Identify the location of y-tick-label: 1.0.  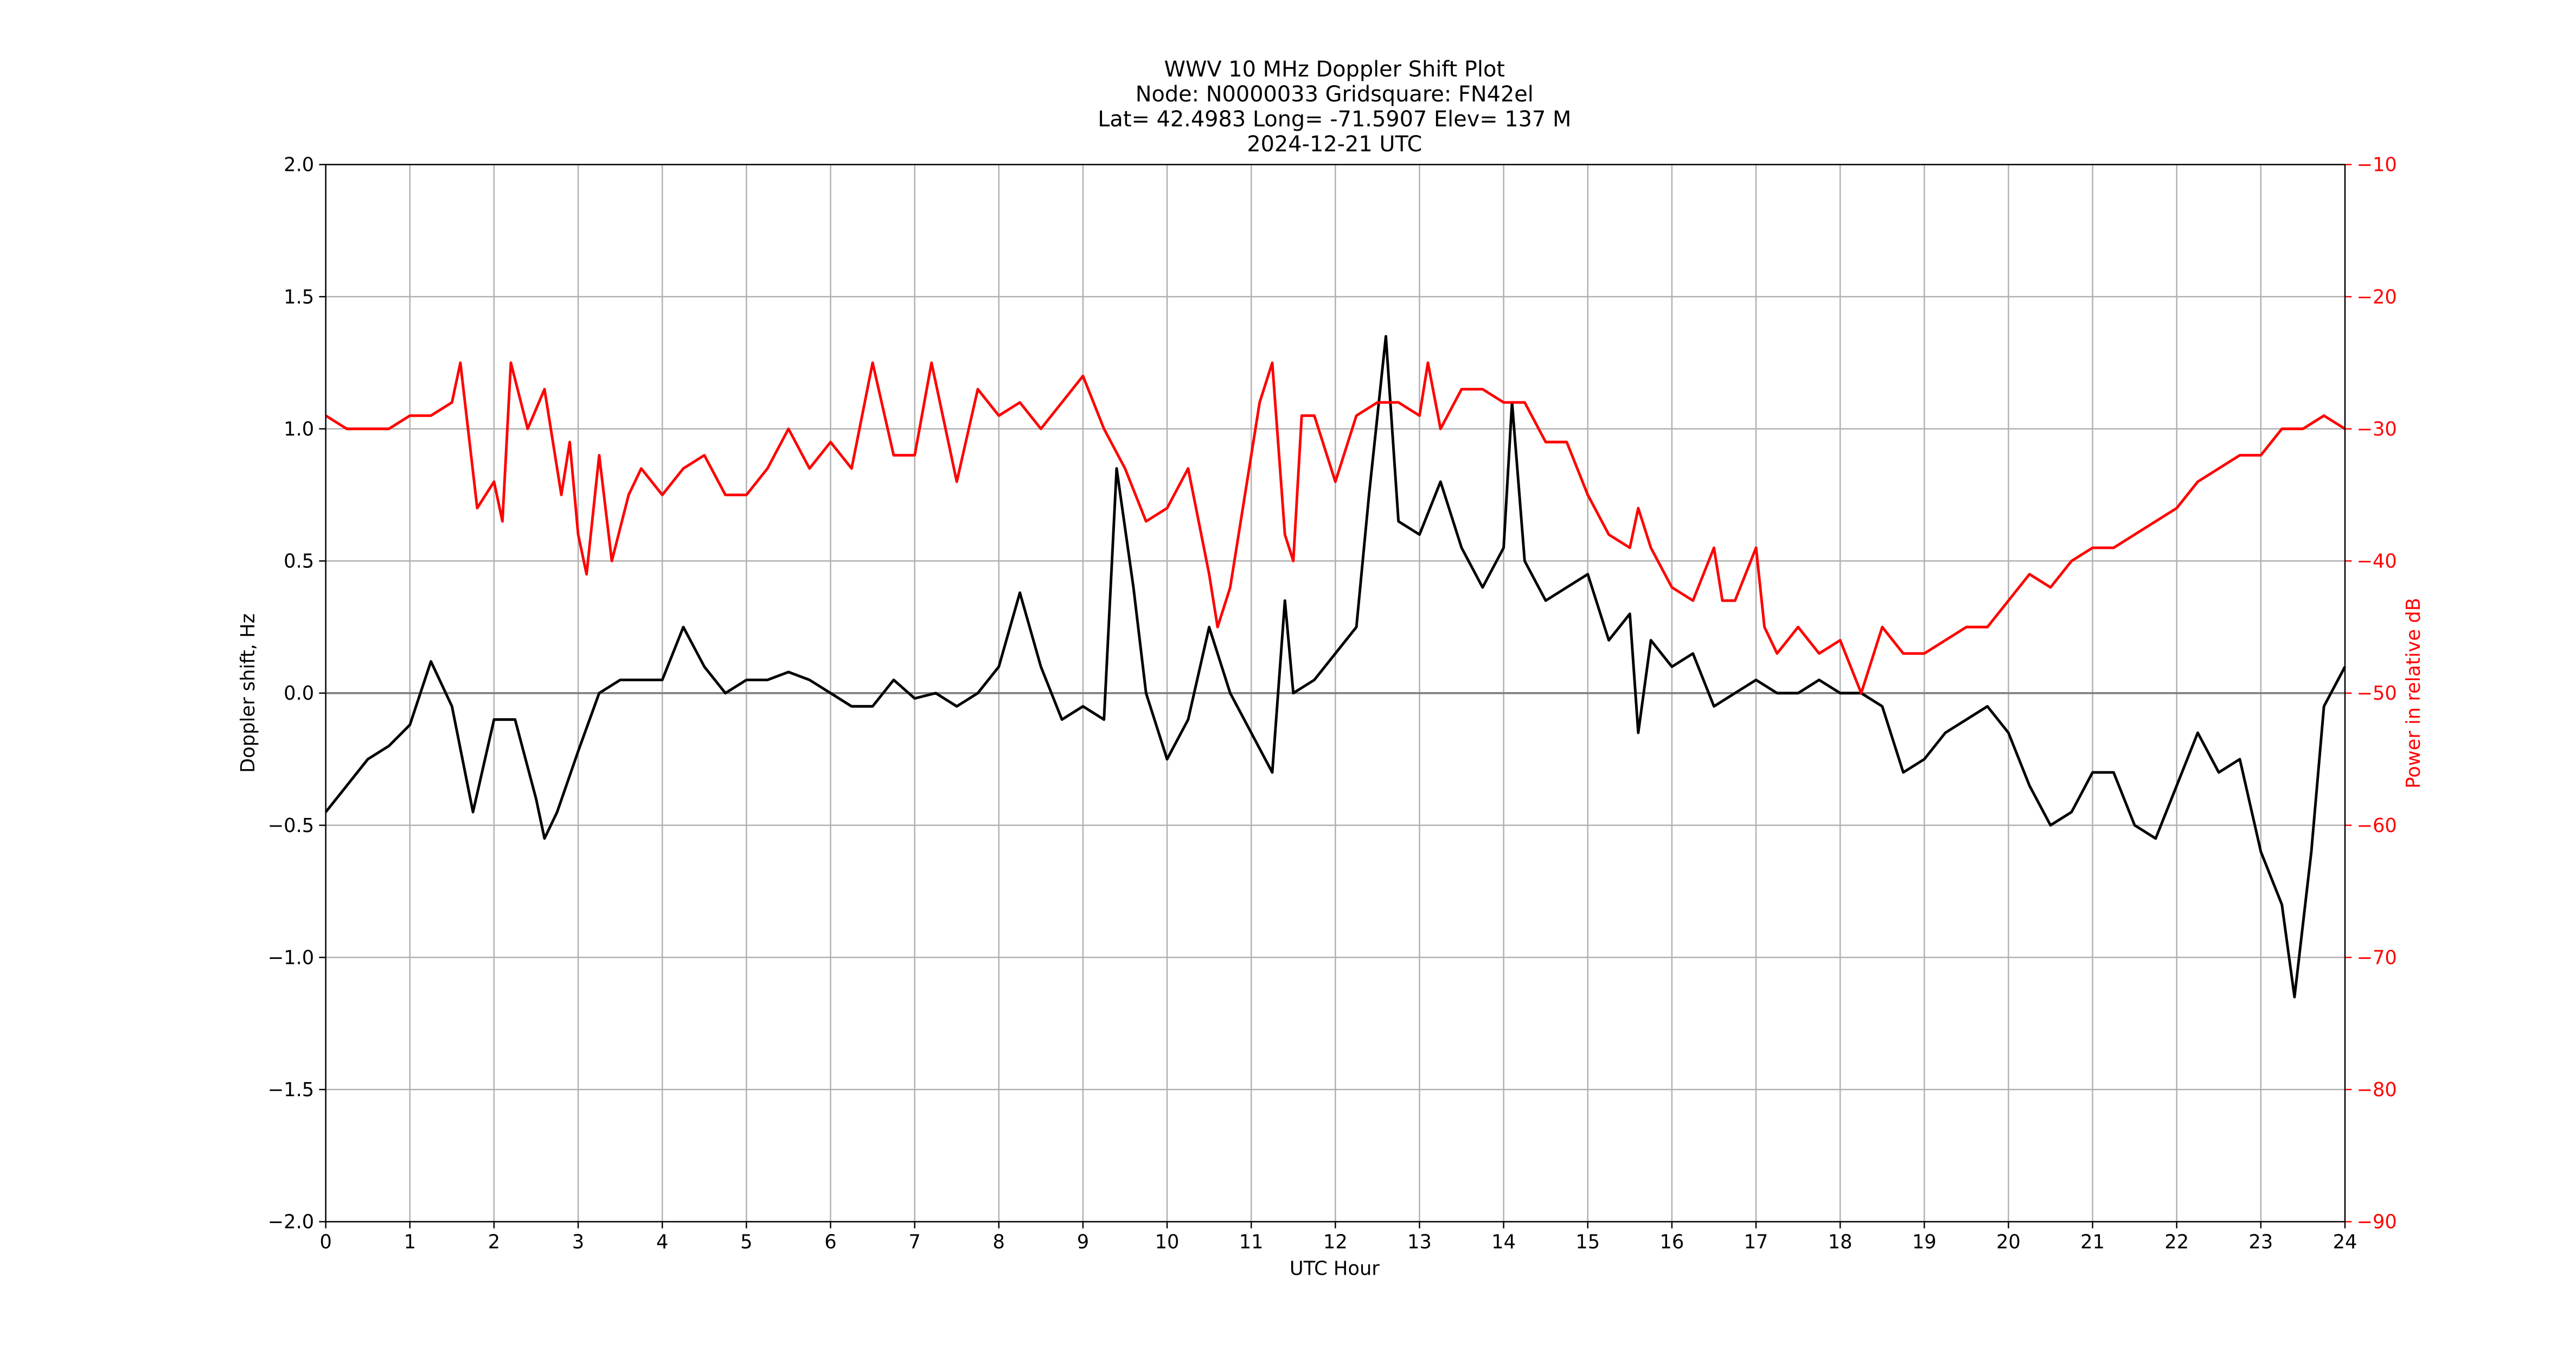
(299, 429).